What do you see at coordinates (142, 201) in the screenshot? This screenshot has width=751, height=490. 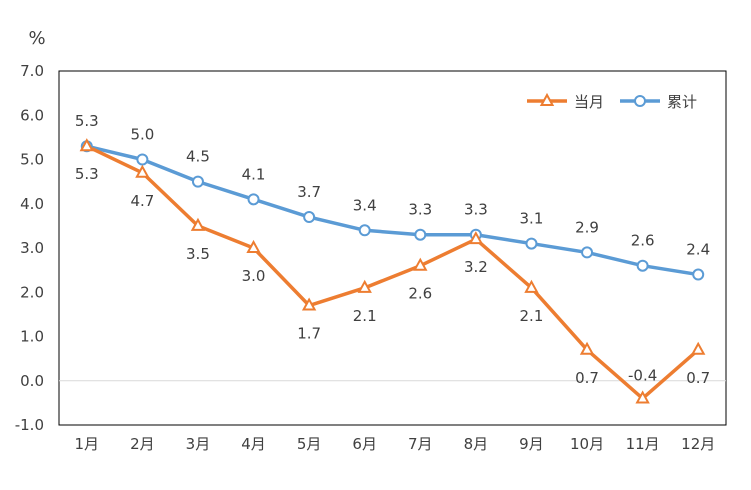 I see `data-label-monthly: 4.7` at bounding box center [142, 201].